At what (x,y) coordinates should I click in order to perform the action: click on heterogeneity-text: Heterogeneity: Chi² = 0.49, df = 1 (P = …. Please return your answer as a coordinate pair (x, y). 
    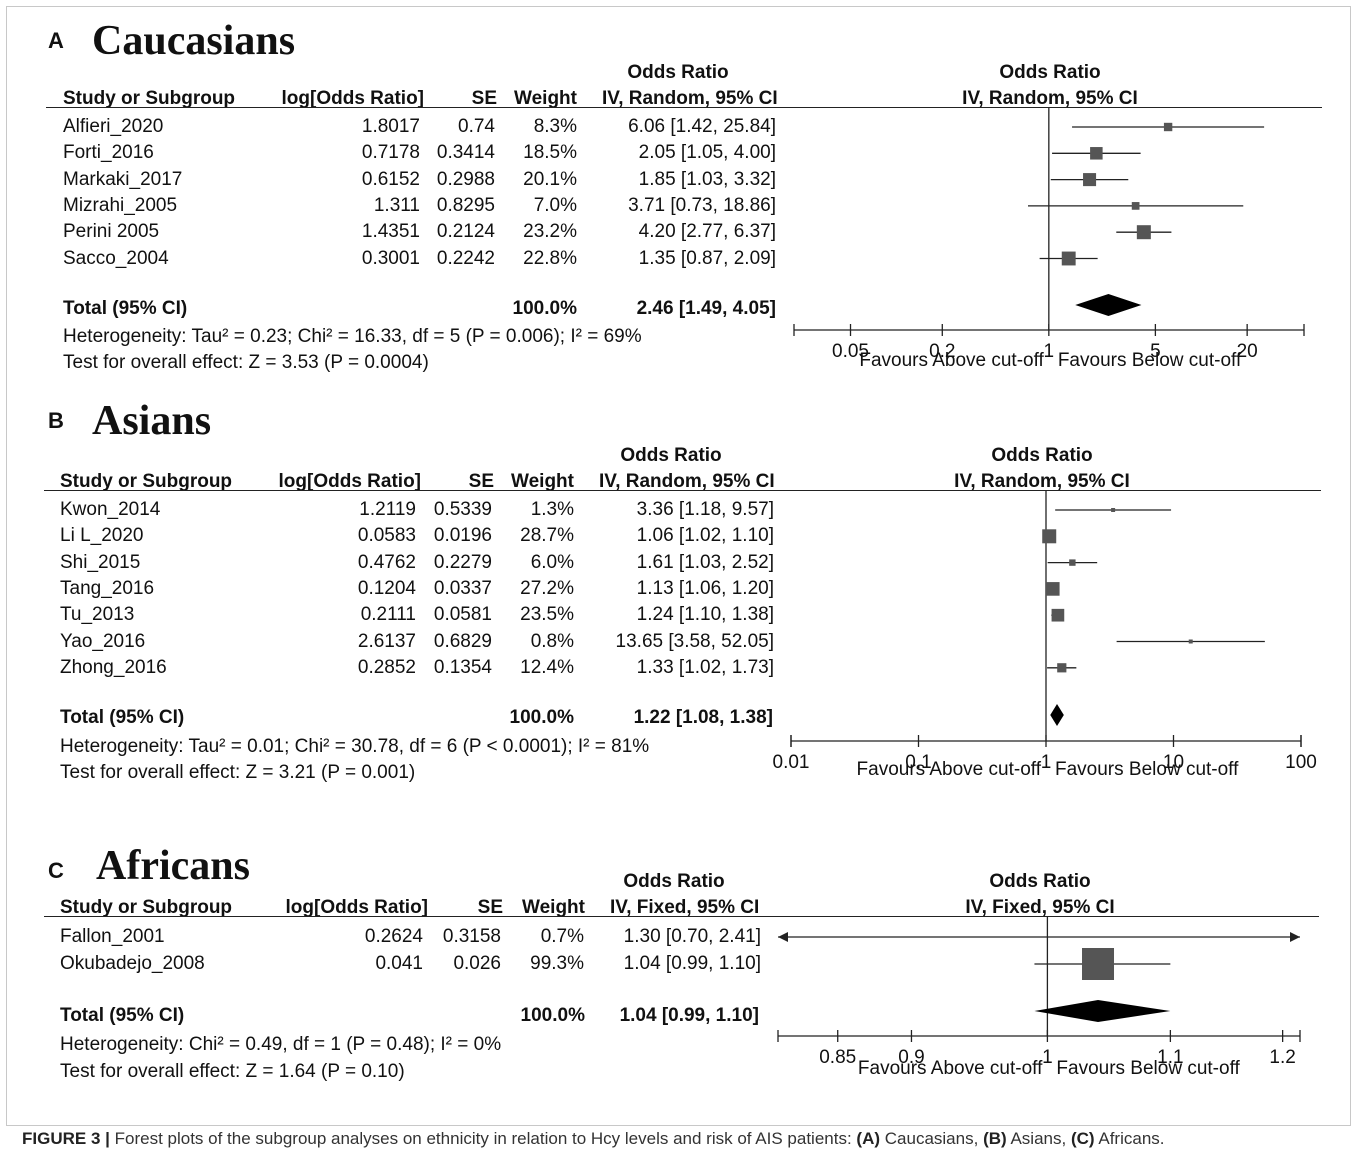
    Looking at the image, I should click on (281, 1044).